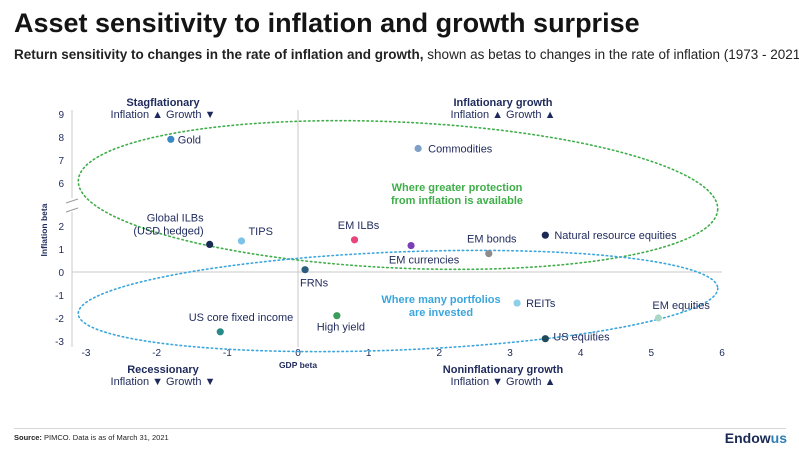 This screenshot has height=450, width=799. What do you see at coordinates (44, 229) in the screenshot?
I see `y-axis-title: Inflation beta` at bounding box center [44, 229].